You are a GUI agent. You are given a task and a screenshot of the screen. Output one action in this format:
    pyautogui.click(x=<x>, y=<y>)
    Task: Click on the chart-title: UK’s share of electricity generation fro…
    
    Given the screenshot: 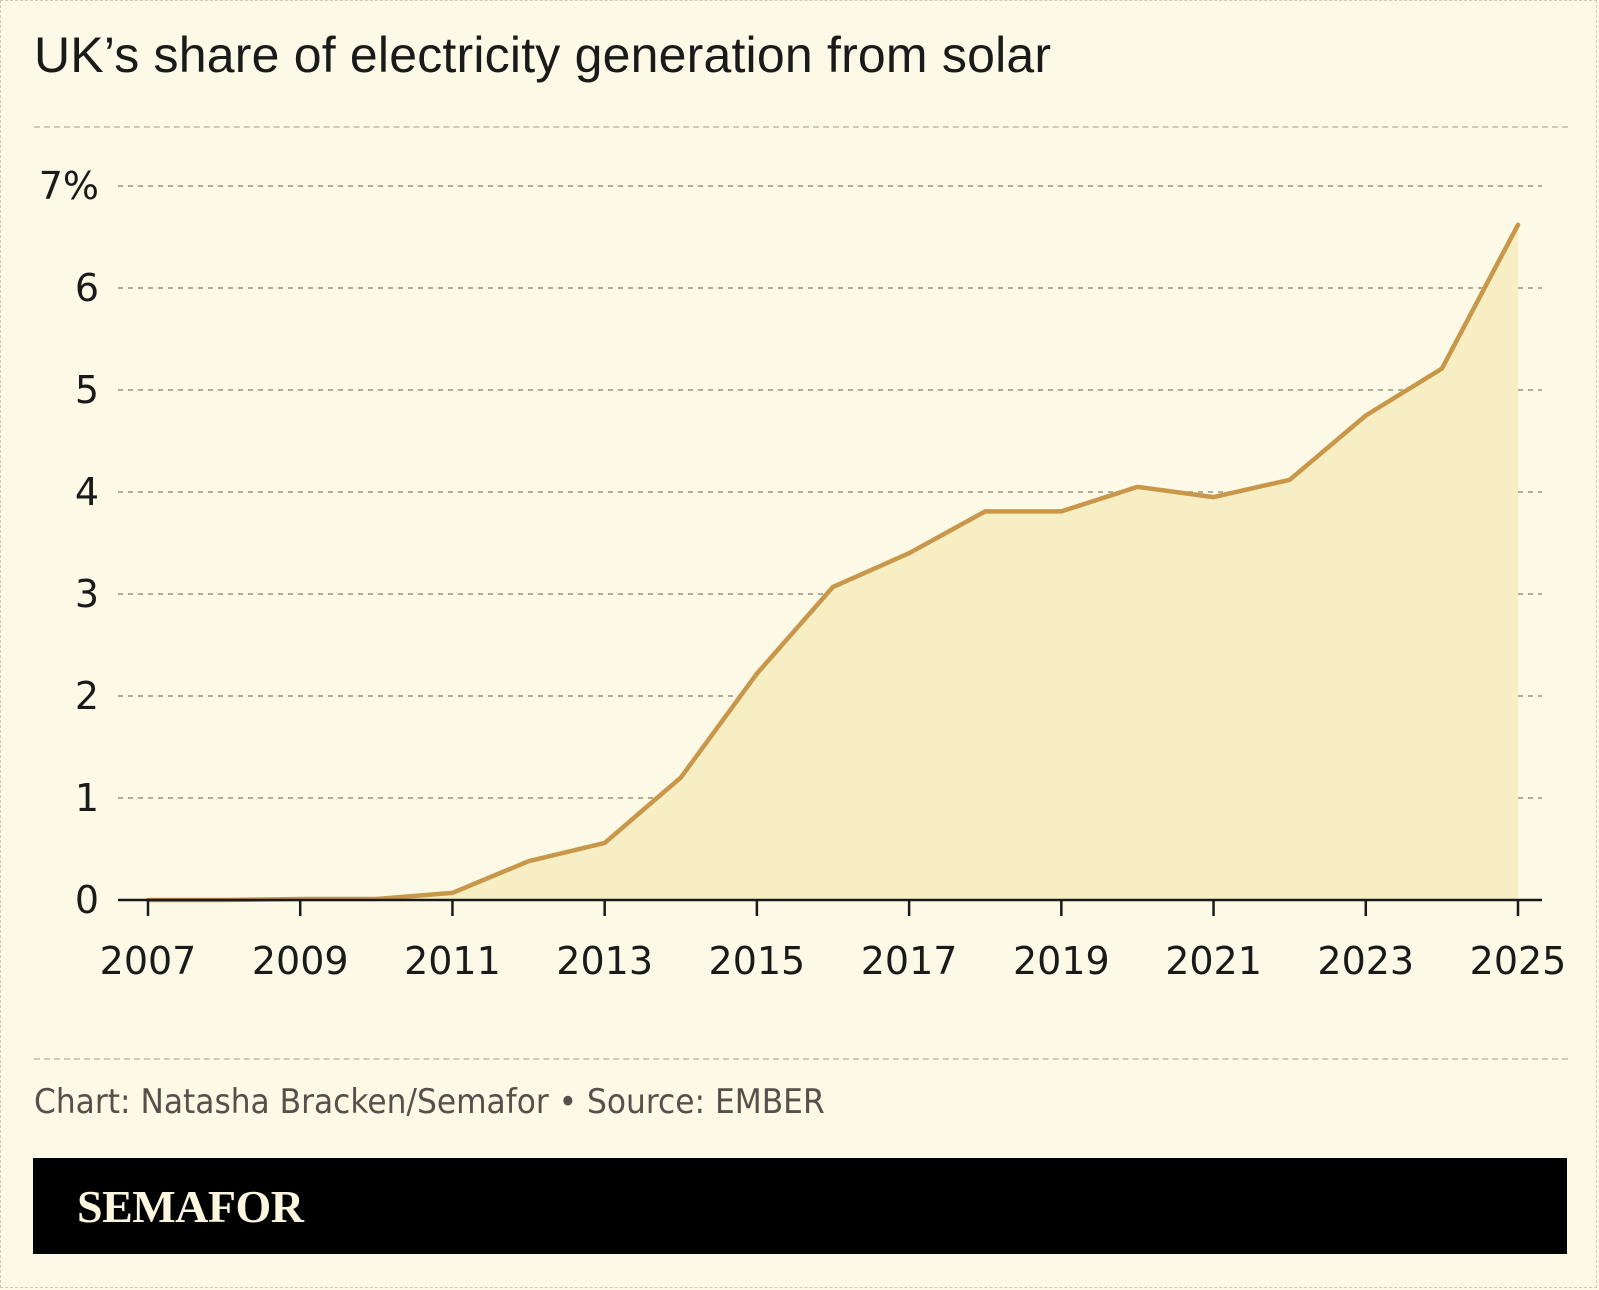 What is the action you would take?
    pyautogui.click(x=543, y=55)
    